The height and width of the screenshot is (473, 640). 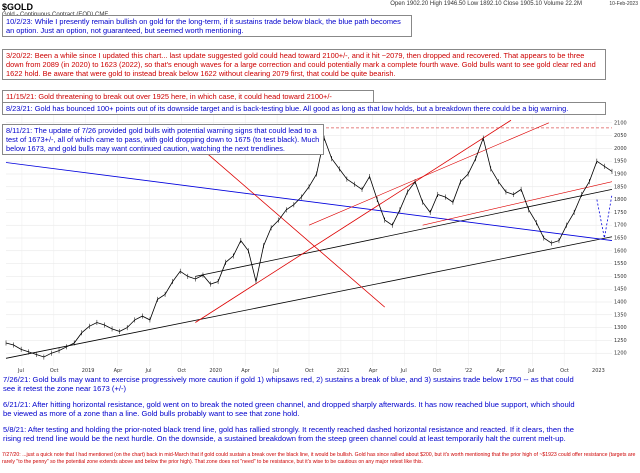 What do you see at coordinates (517, 203) in the screenshot?
I see `red-channel-lower` at bounding box center [517, 203].